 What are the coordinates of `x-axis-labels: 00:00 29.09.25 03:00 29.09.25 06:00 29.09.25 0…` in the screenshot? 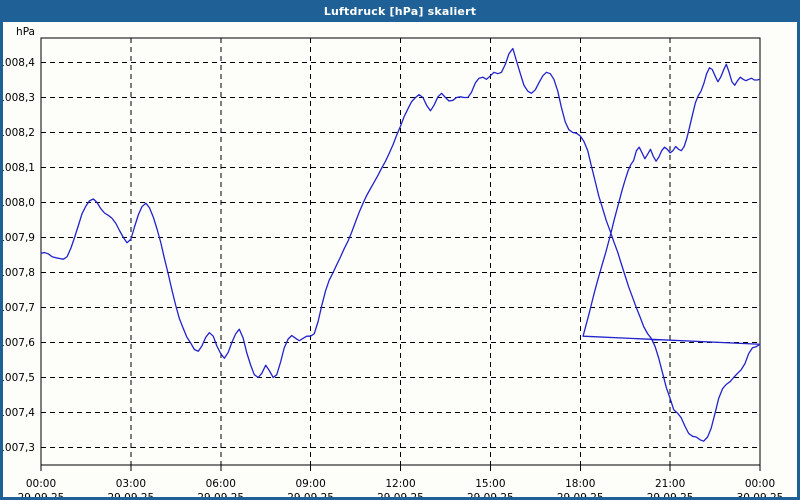 It's located at (401, 487).